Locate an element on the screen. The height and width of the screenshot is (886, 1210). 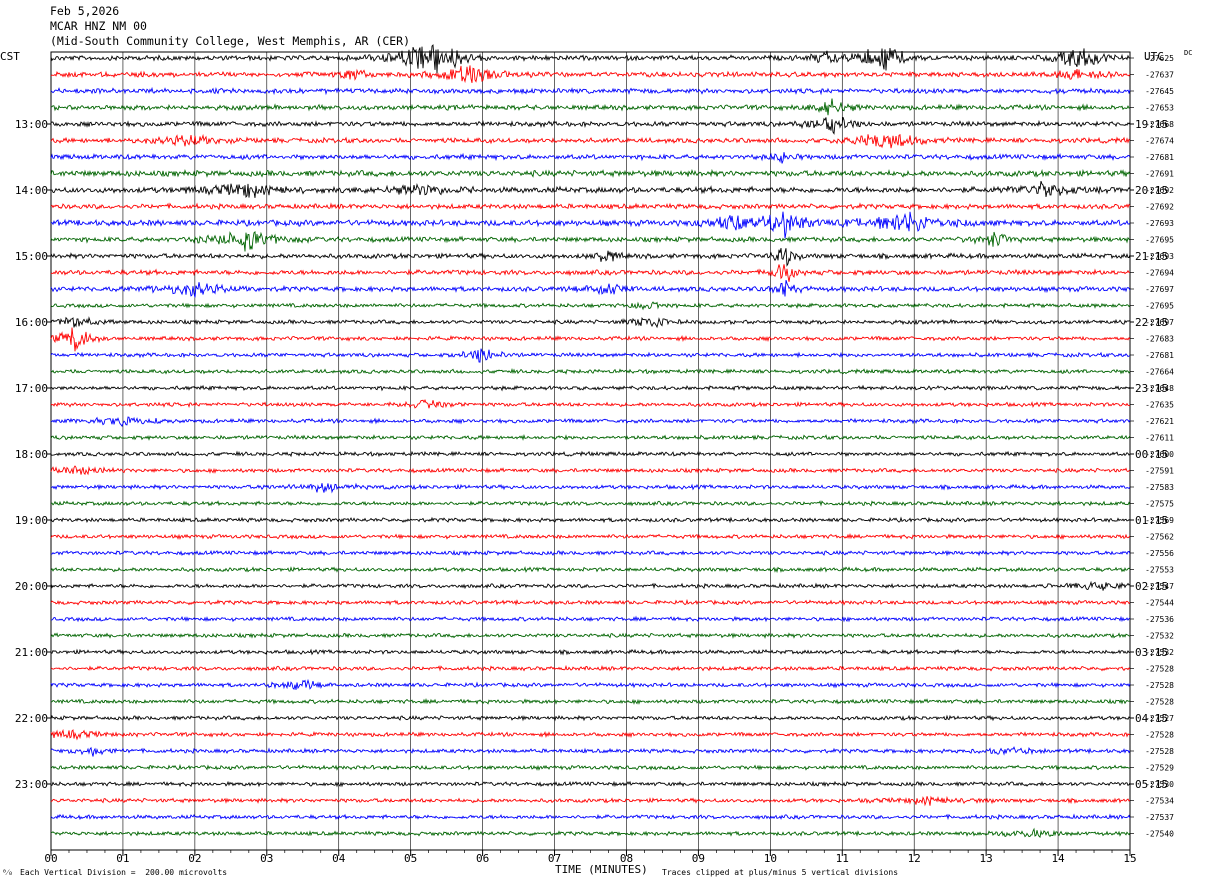
date-label: Feb 5,2026 is located at coordinates (85, 11).